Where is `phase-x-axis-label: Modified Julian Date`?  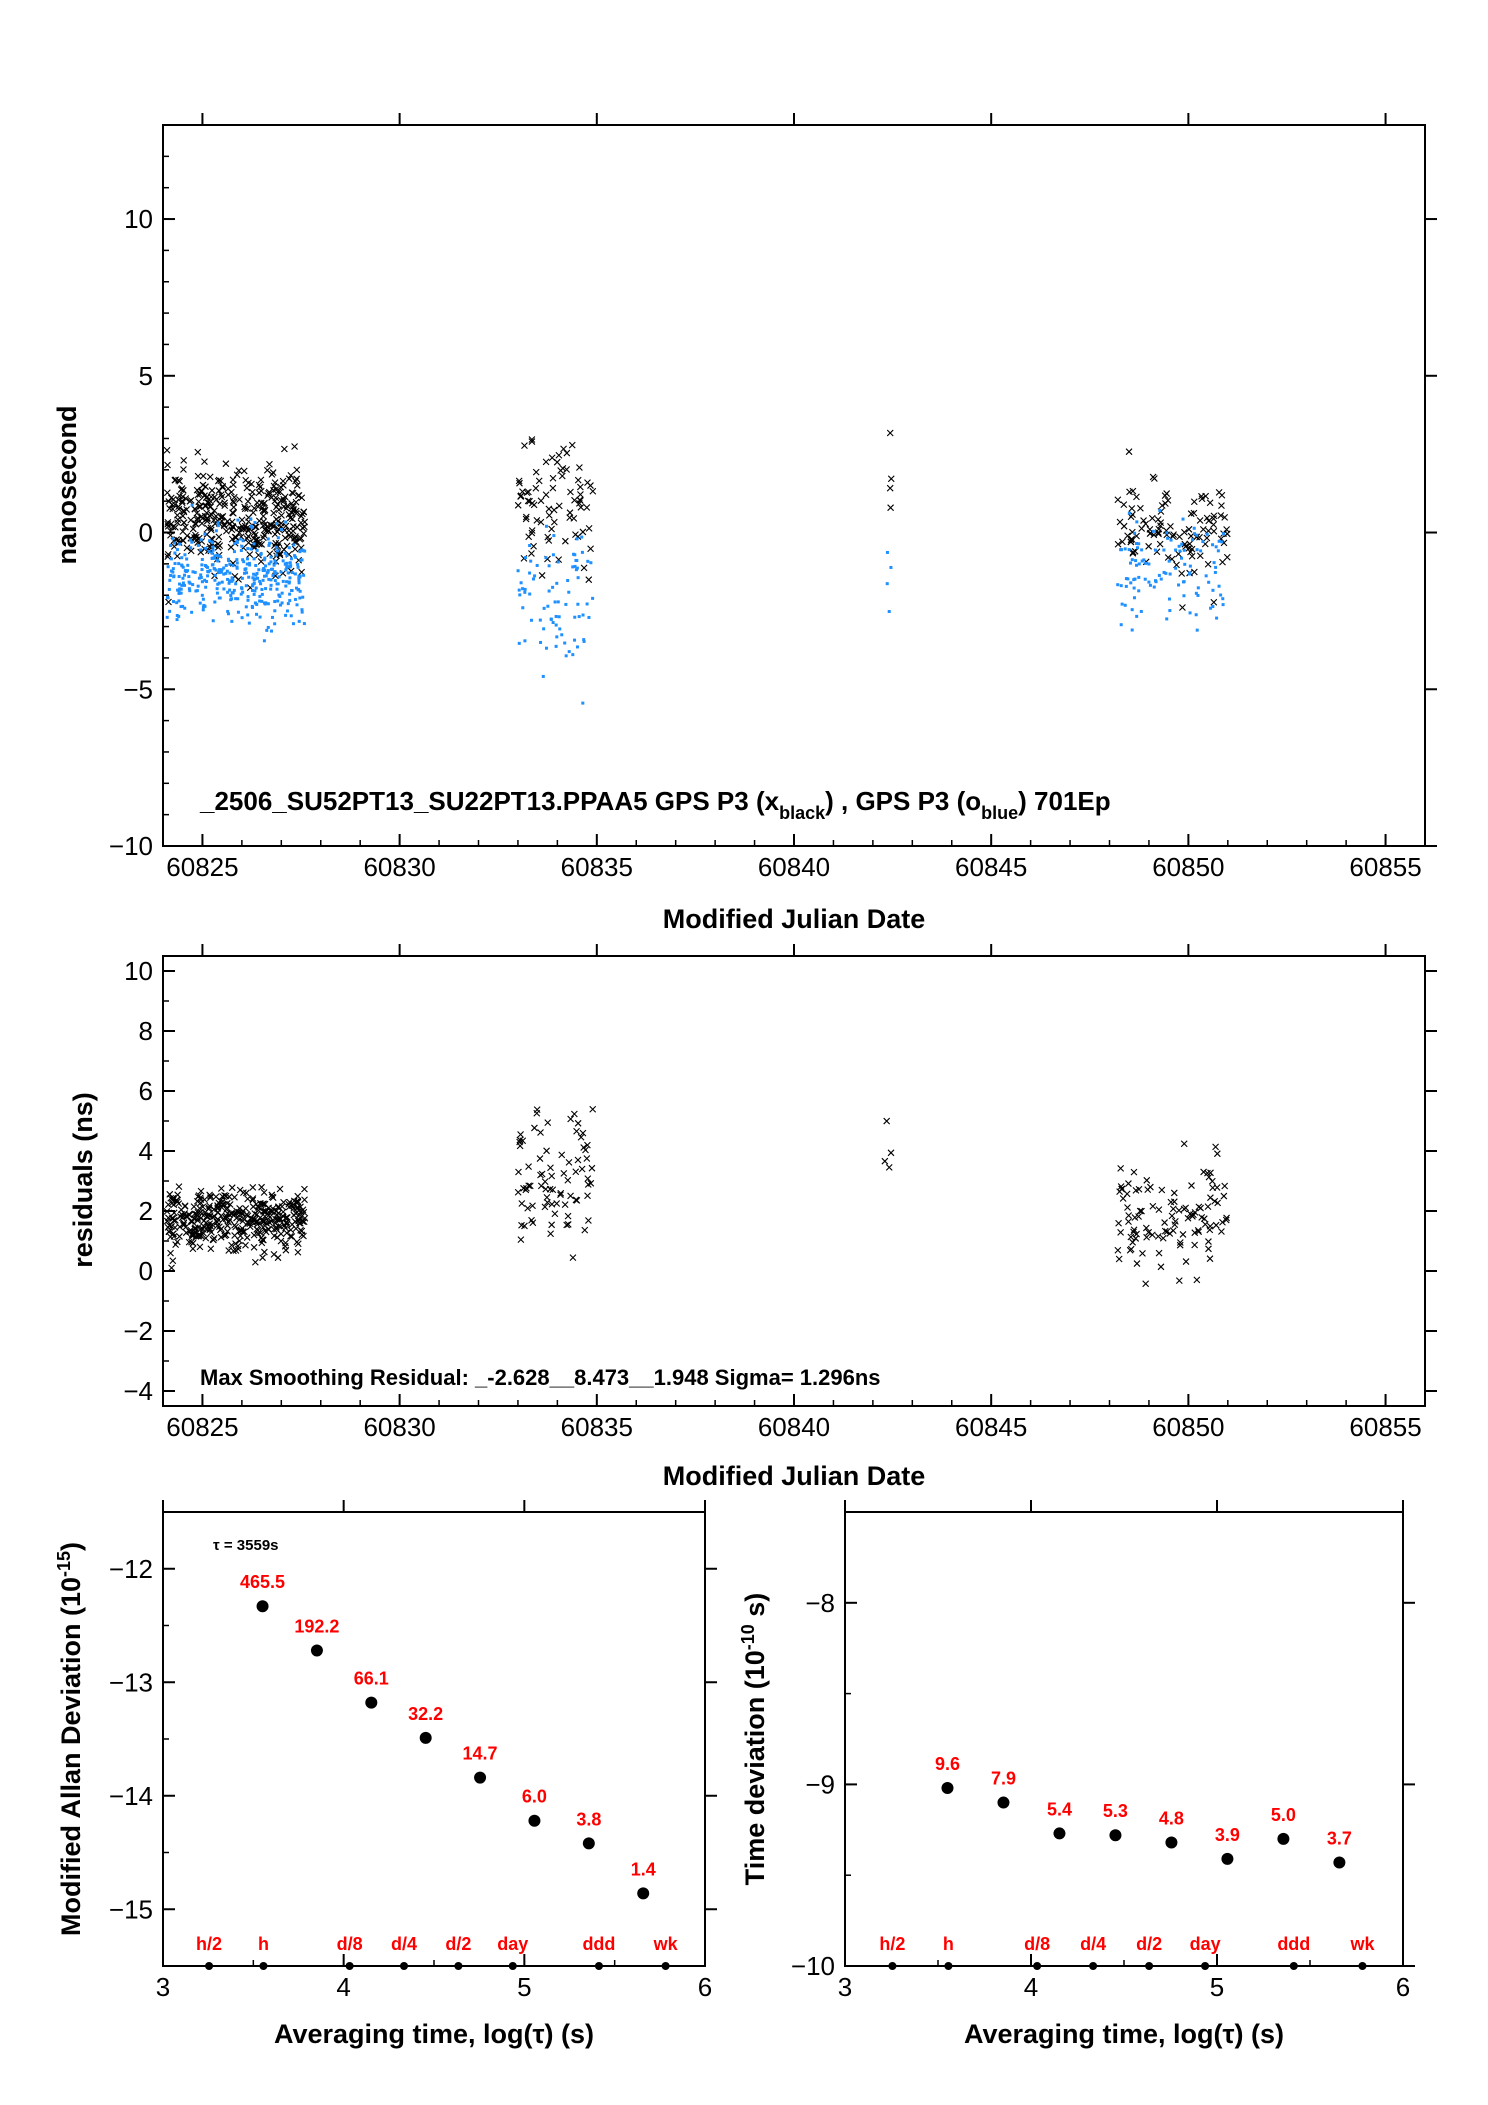
phase-x-axis-label: Modified Julian Date is located at coordinates (794, 919).